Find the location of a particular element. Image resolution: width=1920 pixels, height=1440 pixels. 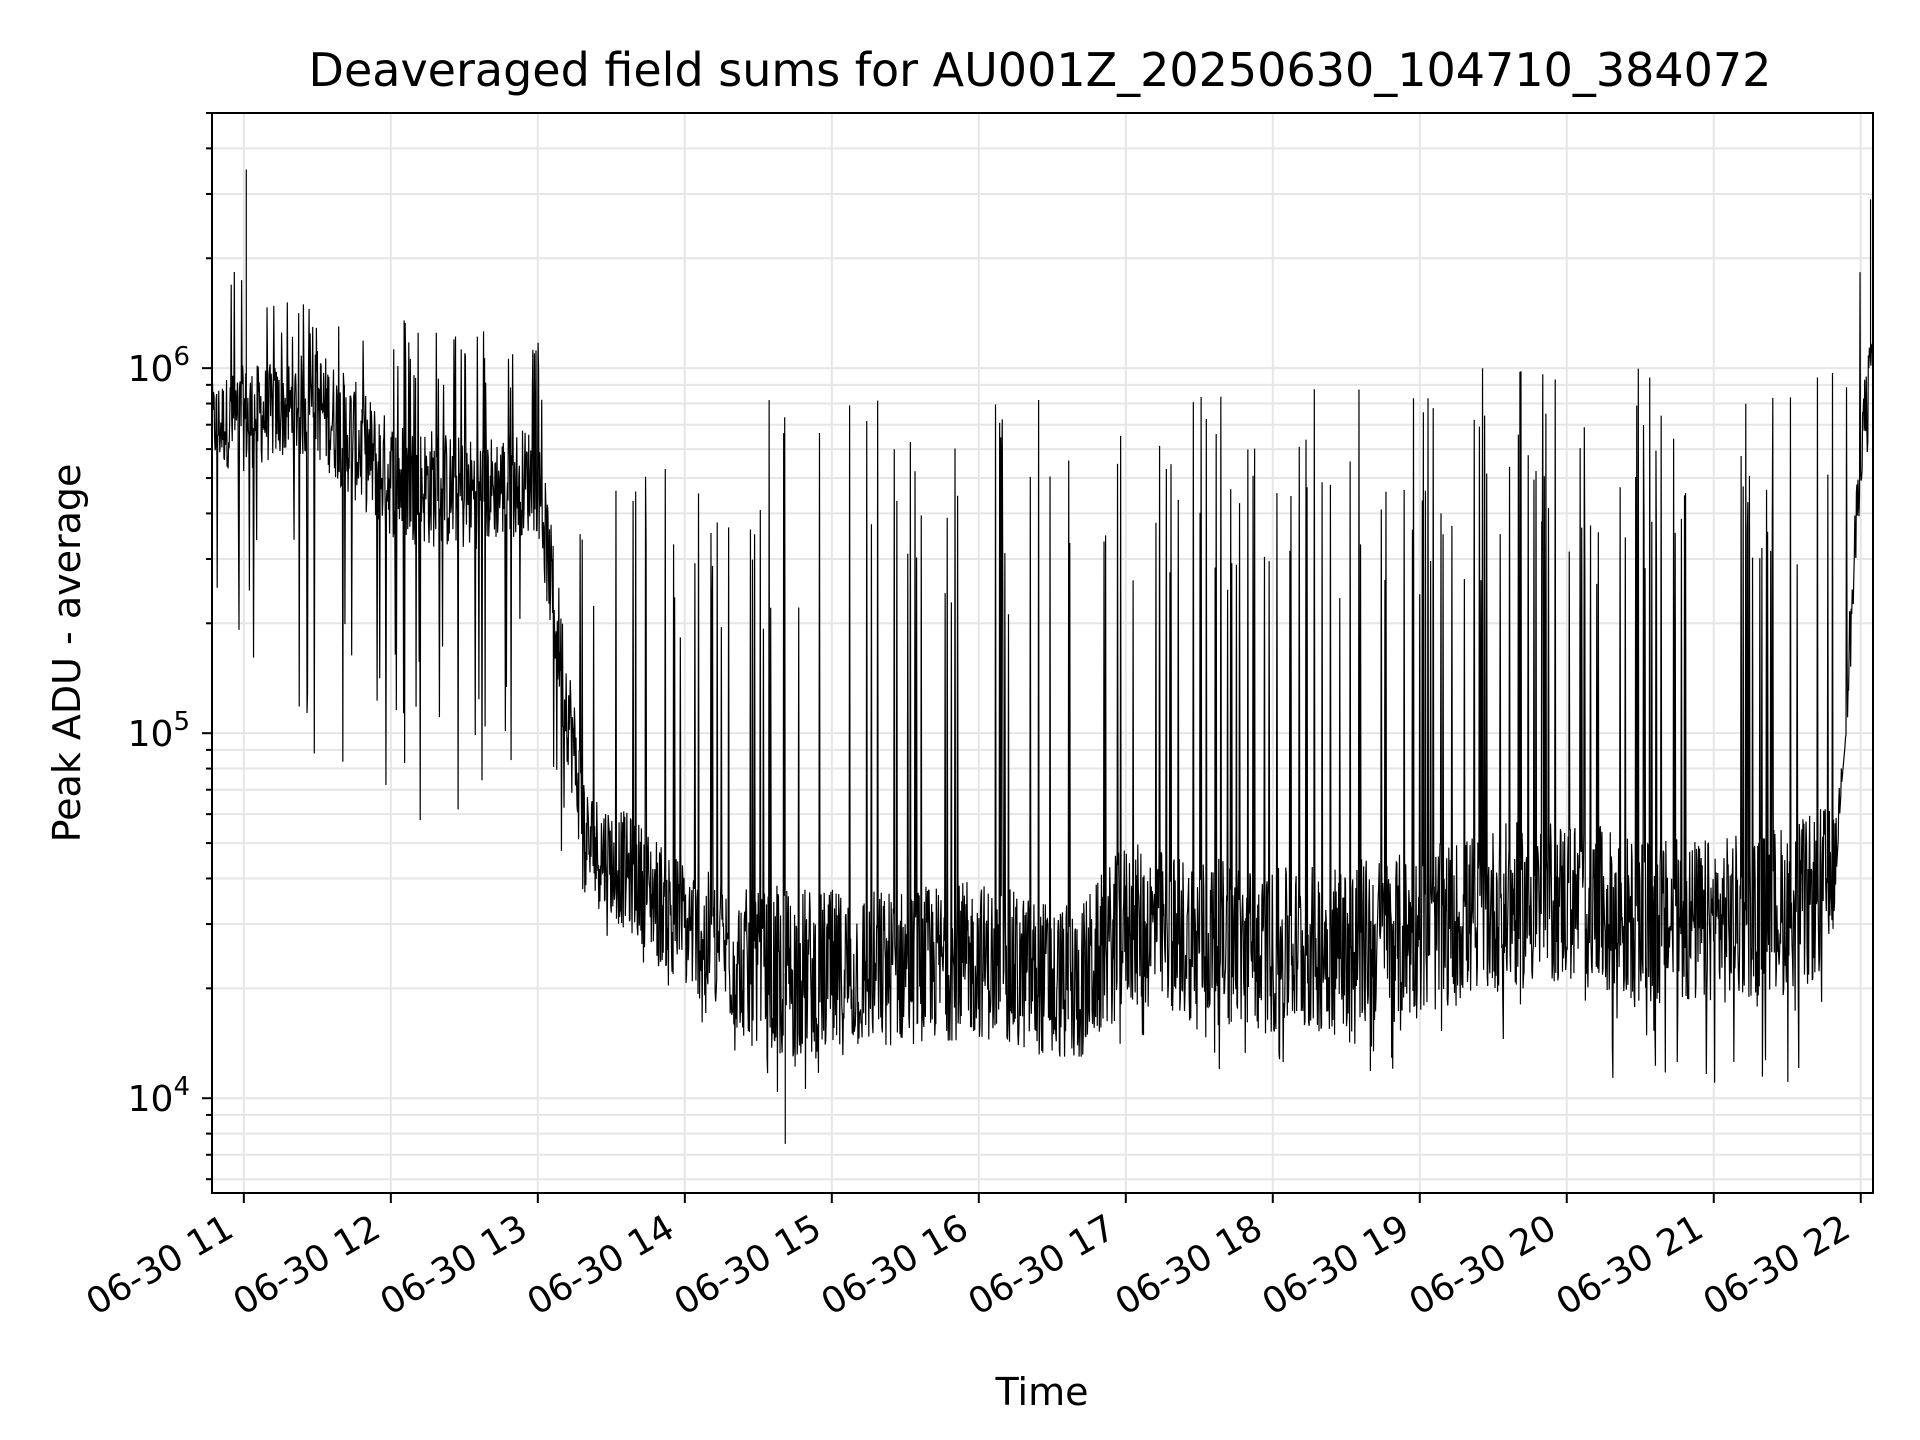

y-axis: 10⁴ 10⁵ 10⁶ is located at coordinates (170, 646).